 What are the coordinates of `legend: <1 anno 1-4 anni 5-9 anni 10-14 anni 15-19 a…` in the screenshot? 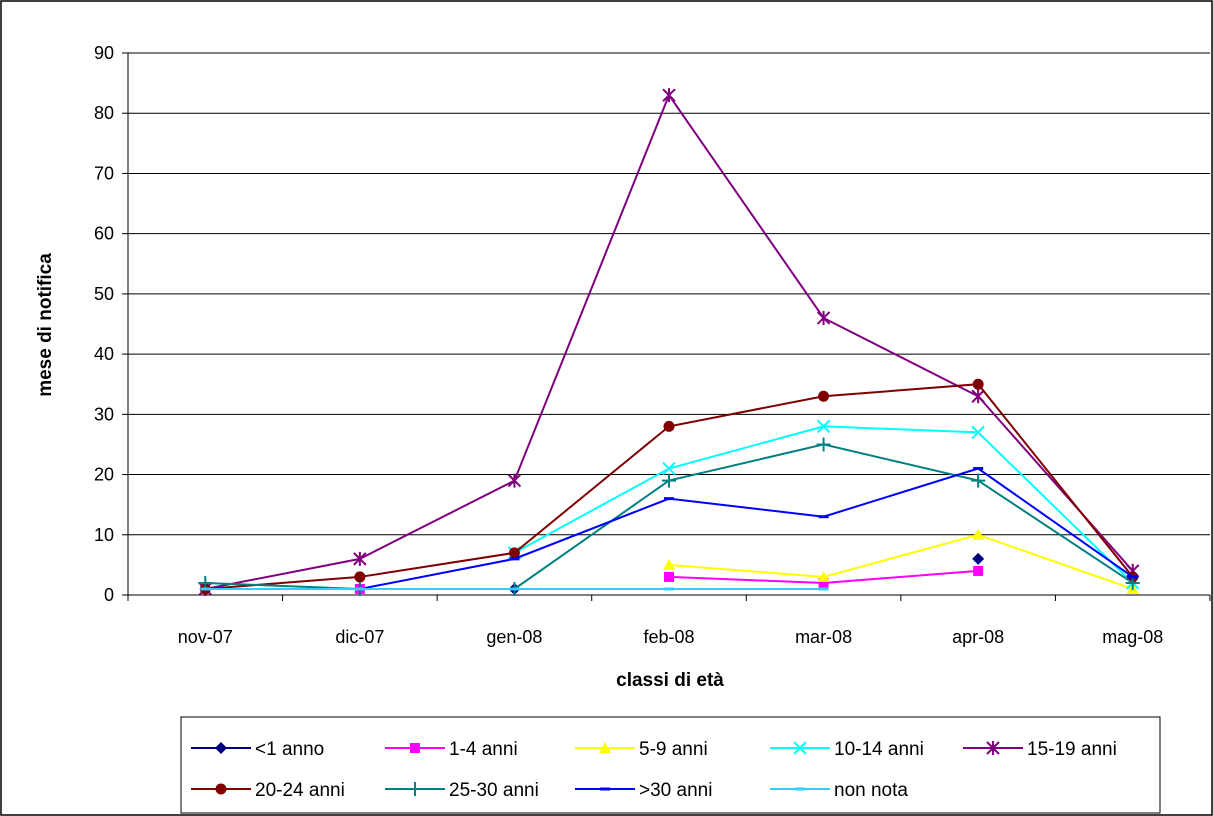 It's located at (670, 765).